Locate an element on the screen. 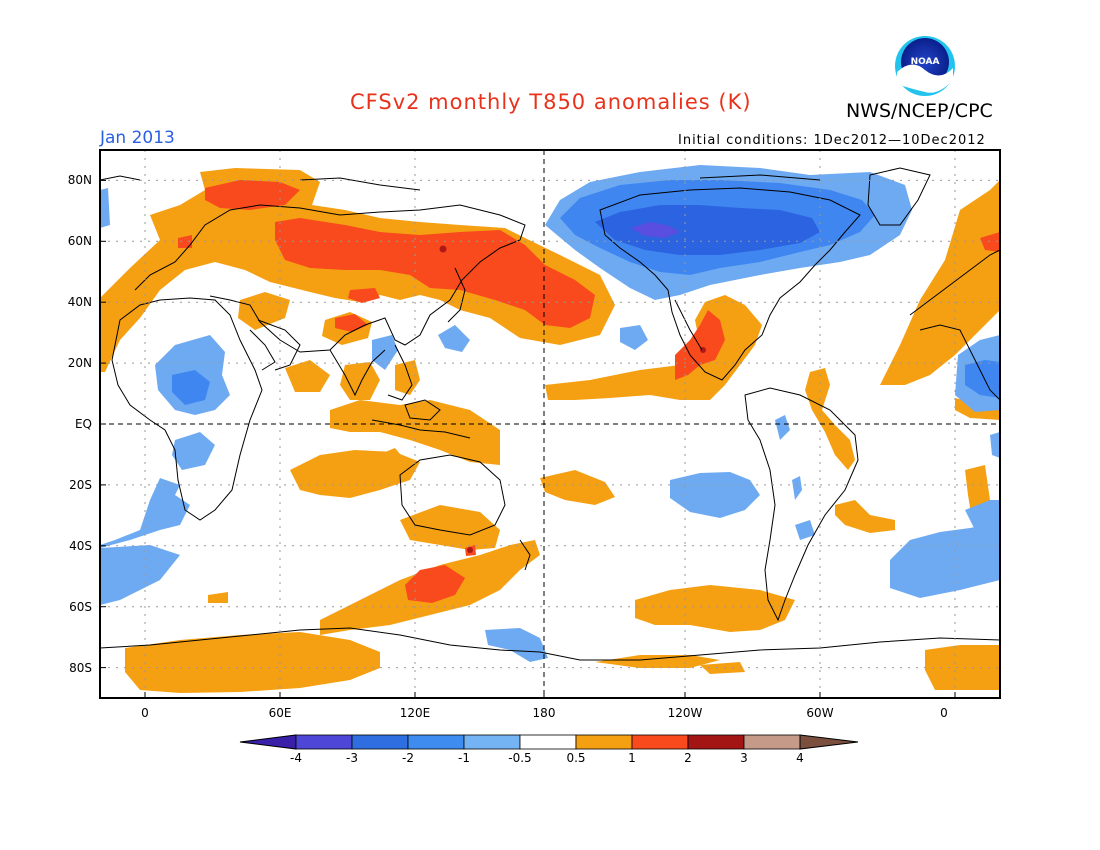  lon-label: 180 is located at coordinates (544, 713).